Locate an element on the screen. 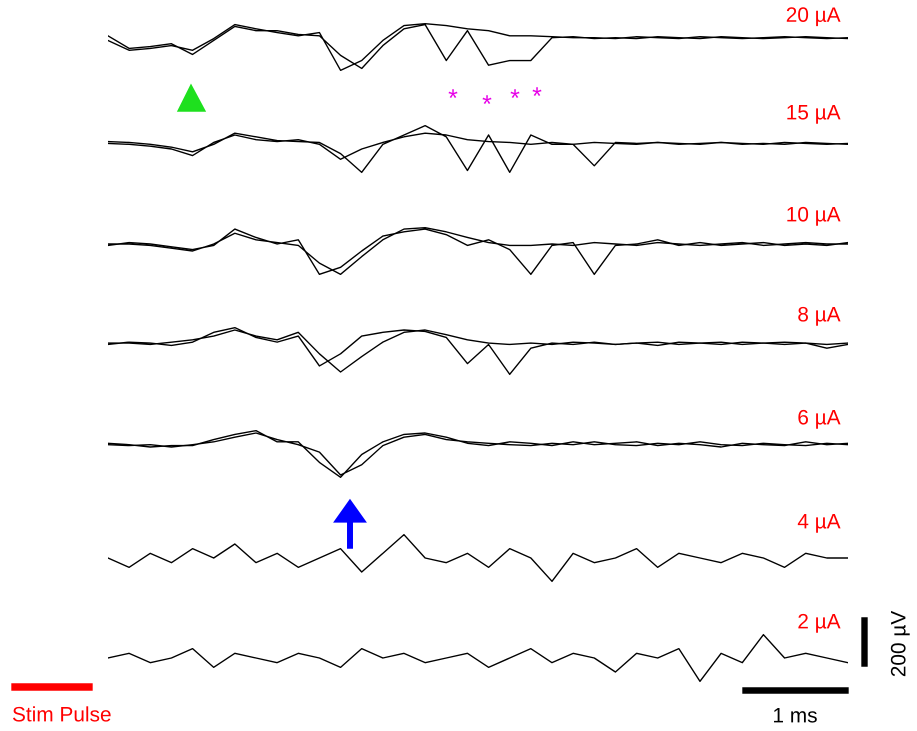 The width and height of the screenshot is (917, 731). text: 4 µA is located at coordinates (819, 523).